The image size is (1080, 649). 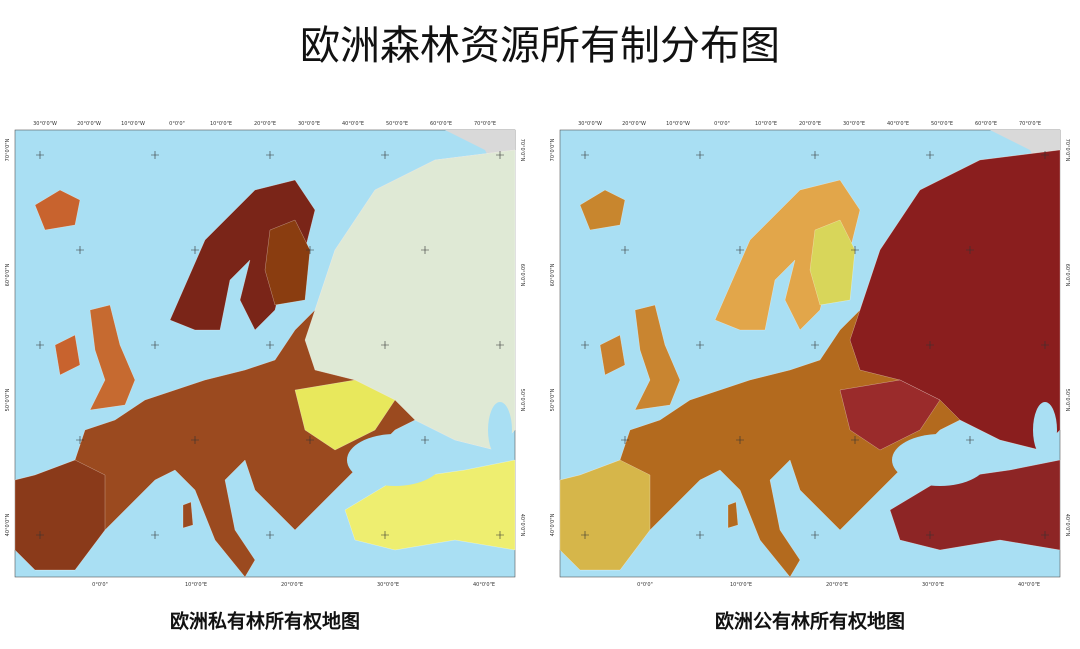 What do you see at coordinates (8, 274) in the screenshot?
I see `left-label: 60°0'0"N` at bounding box center [8, 274].